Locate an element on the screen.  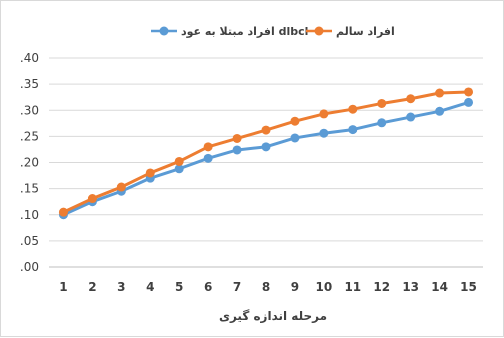
y-tick-label: .20 is located at coordinates (29, 163).